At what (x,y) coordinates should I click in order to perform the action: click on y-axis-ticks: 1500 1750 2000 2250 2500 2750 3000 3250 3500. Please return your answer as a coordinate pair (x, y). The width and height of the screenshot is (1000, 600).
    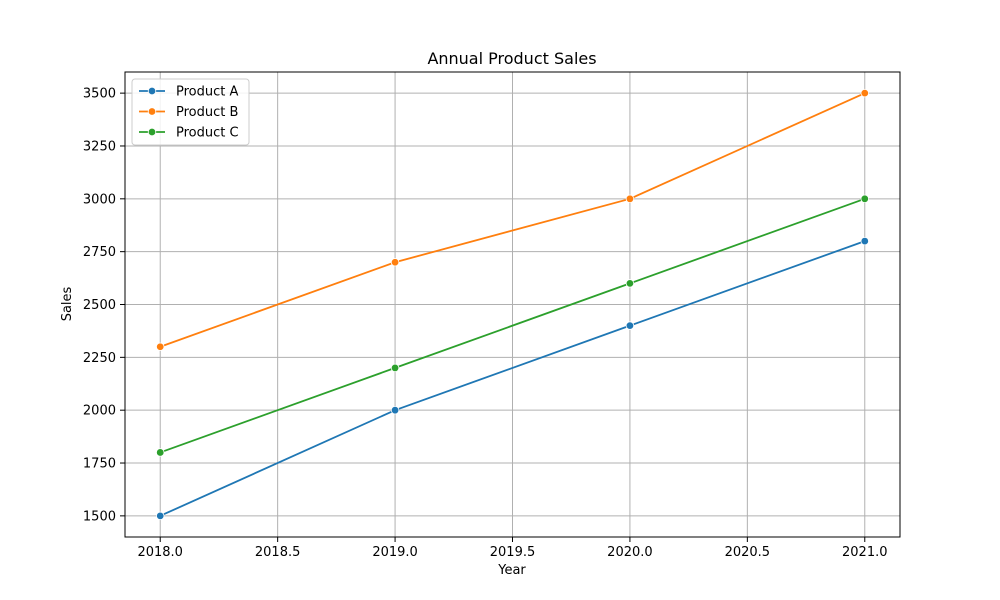
    Looking at the image, I should click on (104, 305).